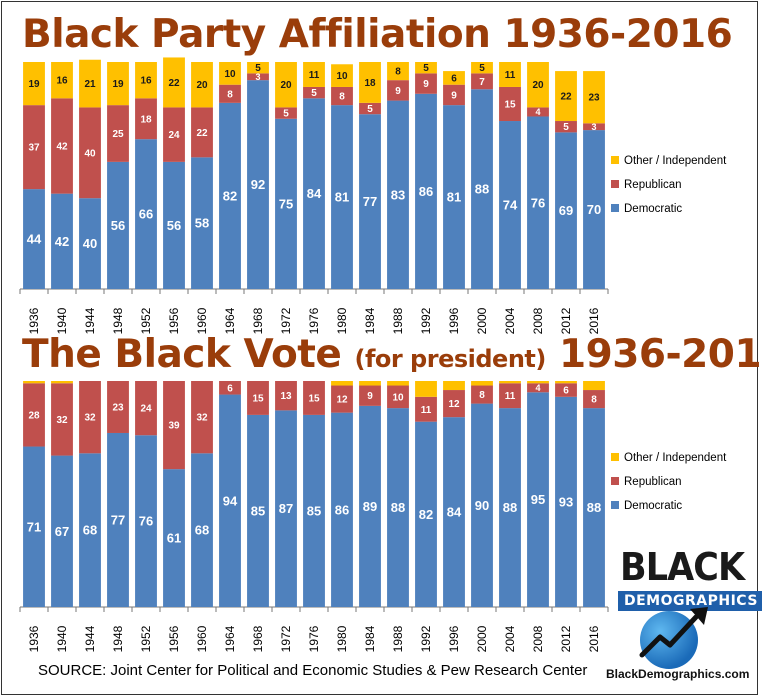  Describe the element at coordinates (450, 359) in the screenshot. I see `chart2-title-sub: (for president)` at that location.